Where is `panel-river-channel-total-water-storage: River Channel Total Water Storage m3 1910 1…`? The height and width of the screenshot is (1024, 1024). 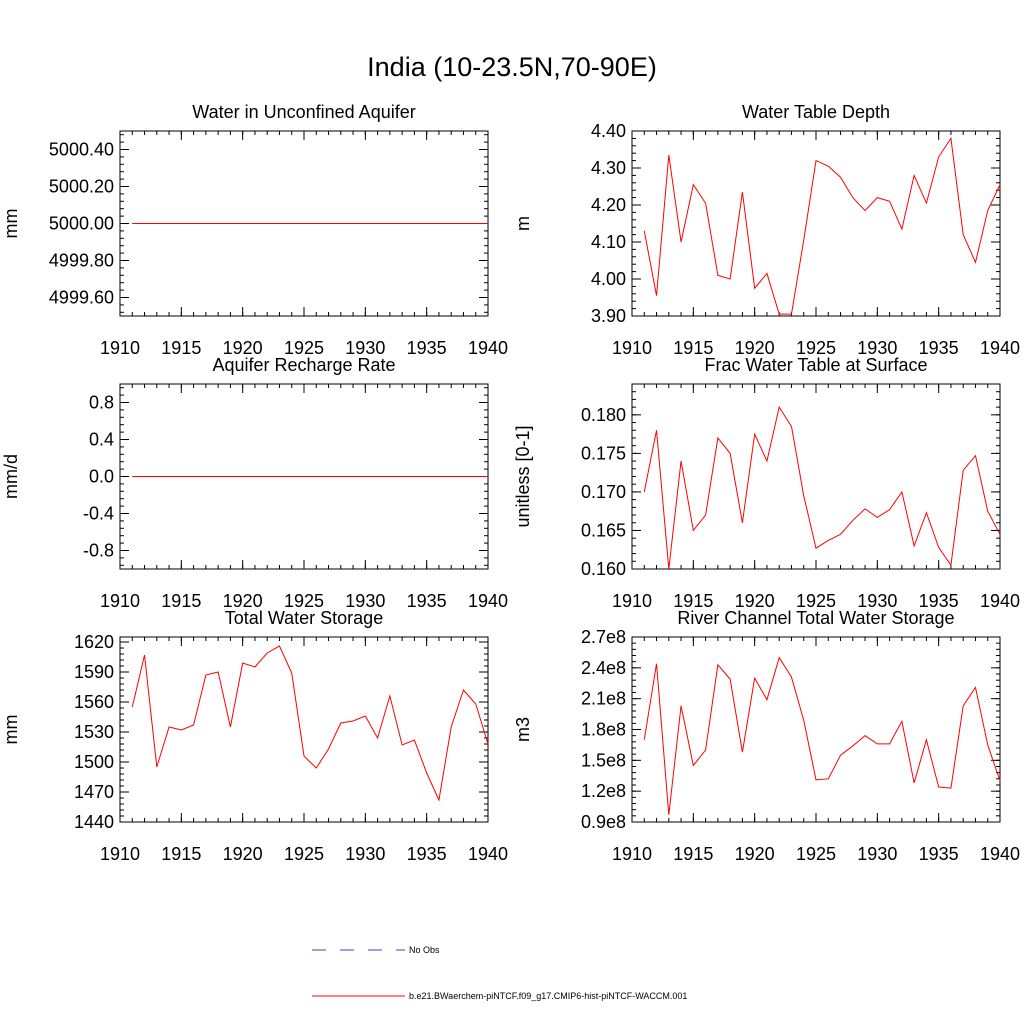
panel-river-channel-total-water-storage: River Channel Total Water Storage m3 1910 1… is located at coordinates (766, 736).